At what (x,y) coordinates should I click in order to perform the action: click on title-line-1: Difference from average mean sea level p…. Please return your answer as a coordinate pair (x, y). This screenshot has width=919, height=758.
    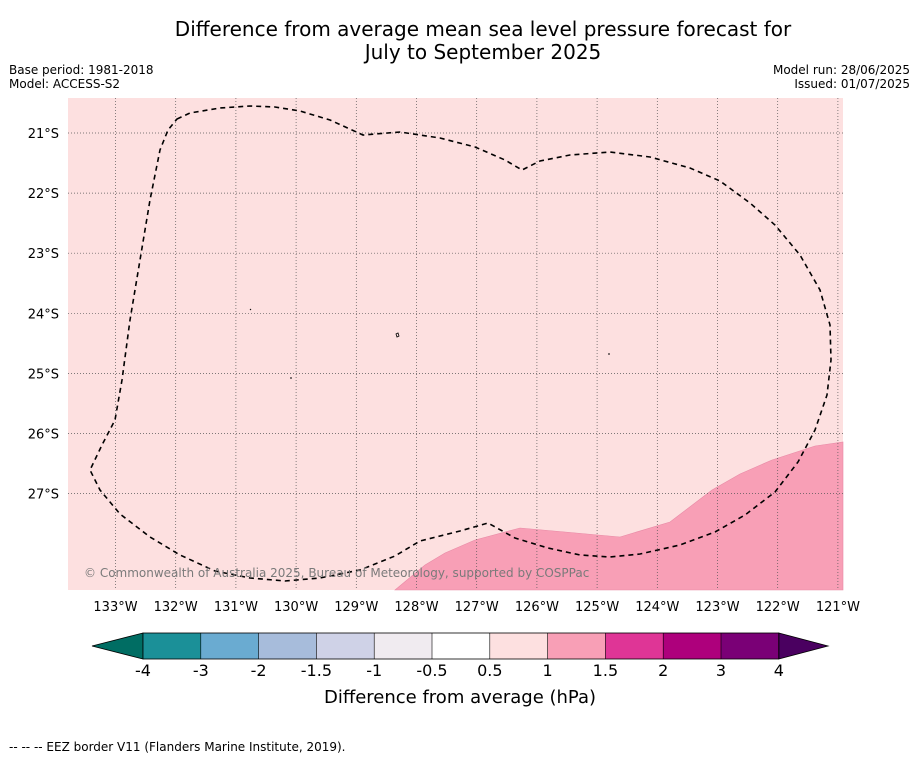
    Looking at the image, I should click on (483, 29).